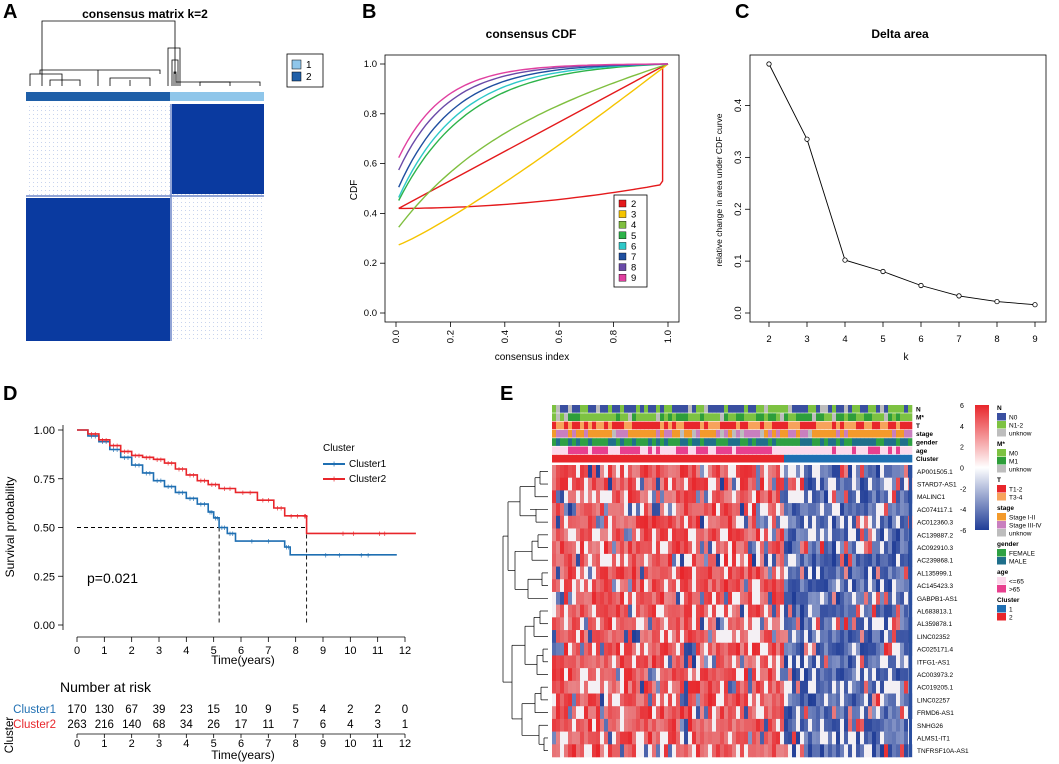 This screenshot has width=1059, height=764. Describe the element at coordinates (982, 467) in the screenshot. I see `colorbar` at that location.